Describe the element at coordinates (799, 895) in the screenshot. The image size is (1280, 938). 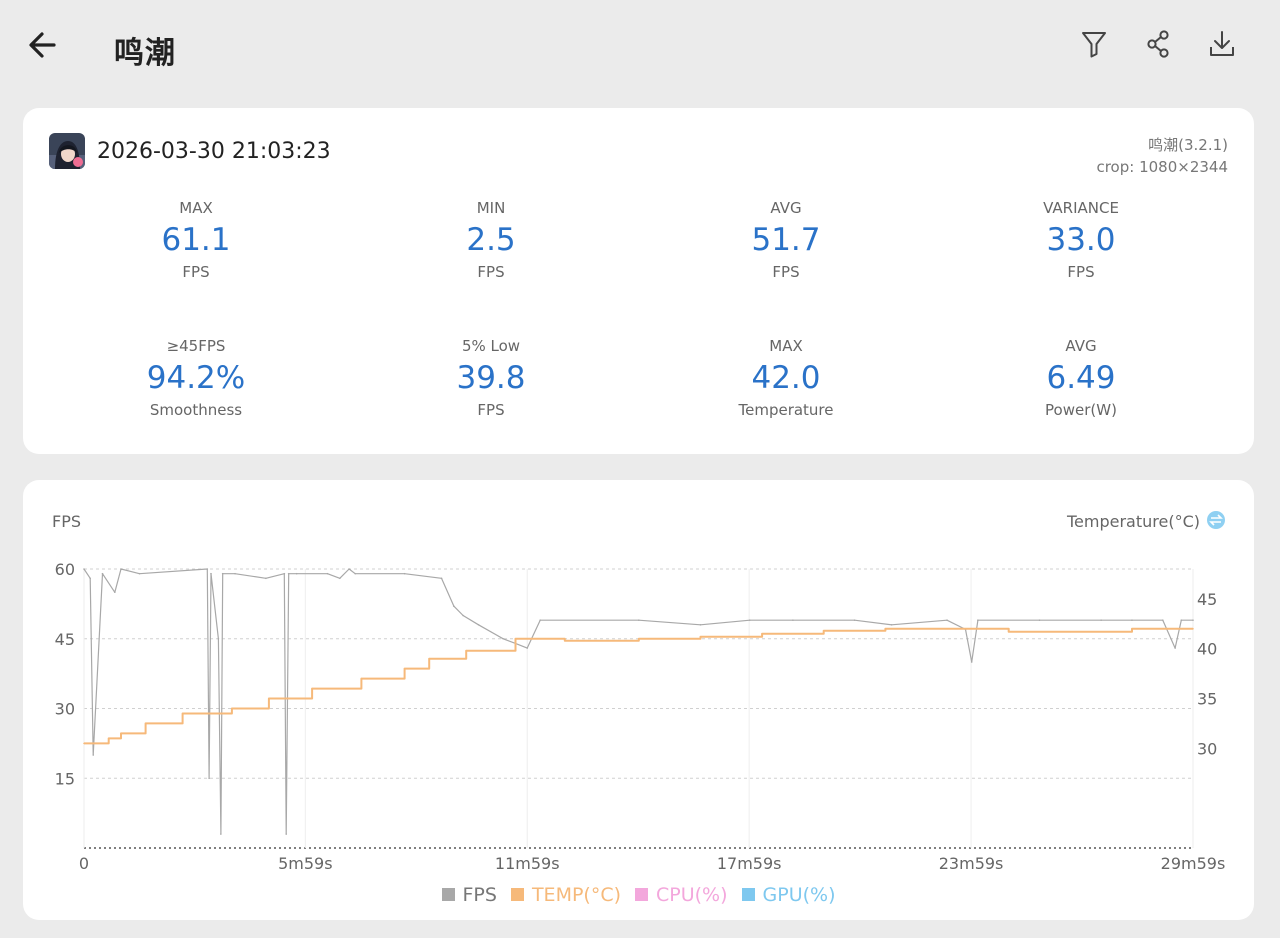
I see `legend-label: GPU(%)` at that location.